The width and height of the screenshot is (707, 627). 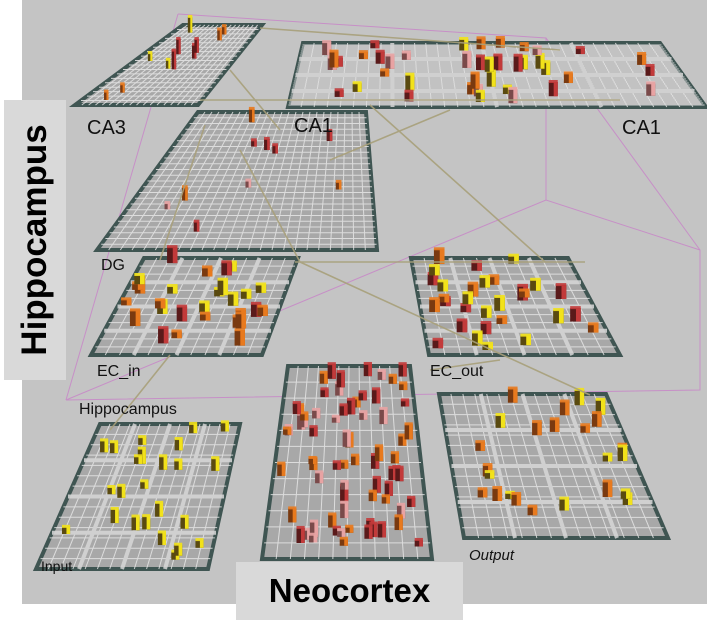 What do you see at coordinates (119, 371) in the screenshot?
I see `layer-label-ec-in: EC_in` at bounding box center [119, 371].